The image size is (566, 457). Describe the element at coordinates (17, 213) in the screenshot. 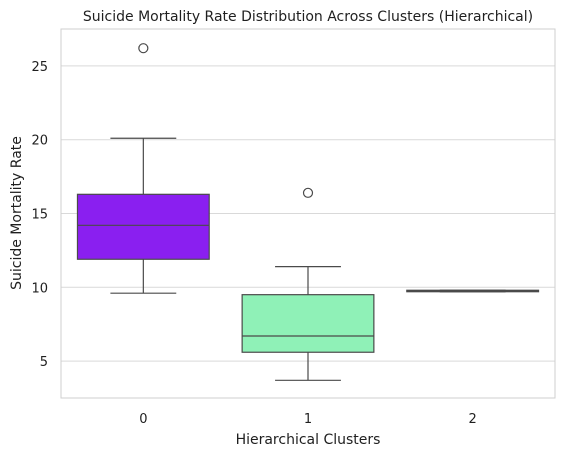

I see `y-axis-label: Suicide Mortality Rate` at that location.